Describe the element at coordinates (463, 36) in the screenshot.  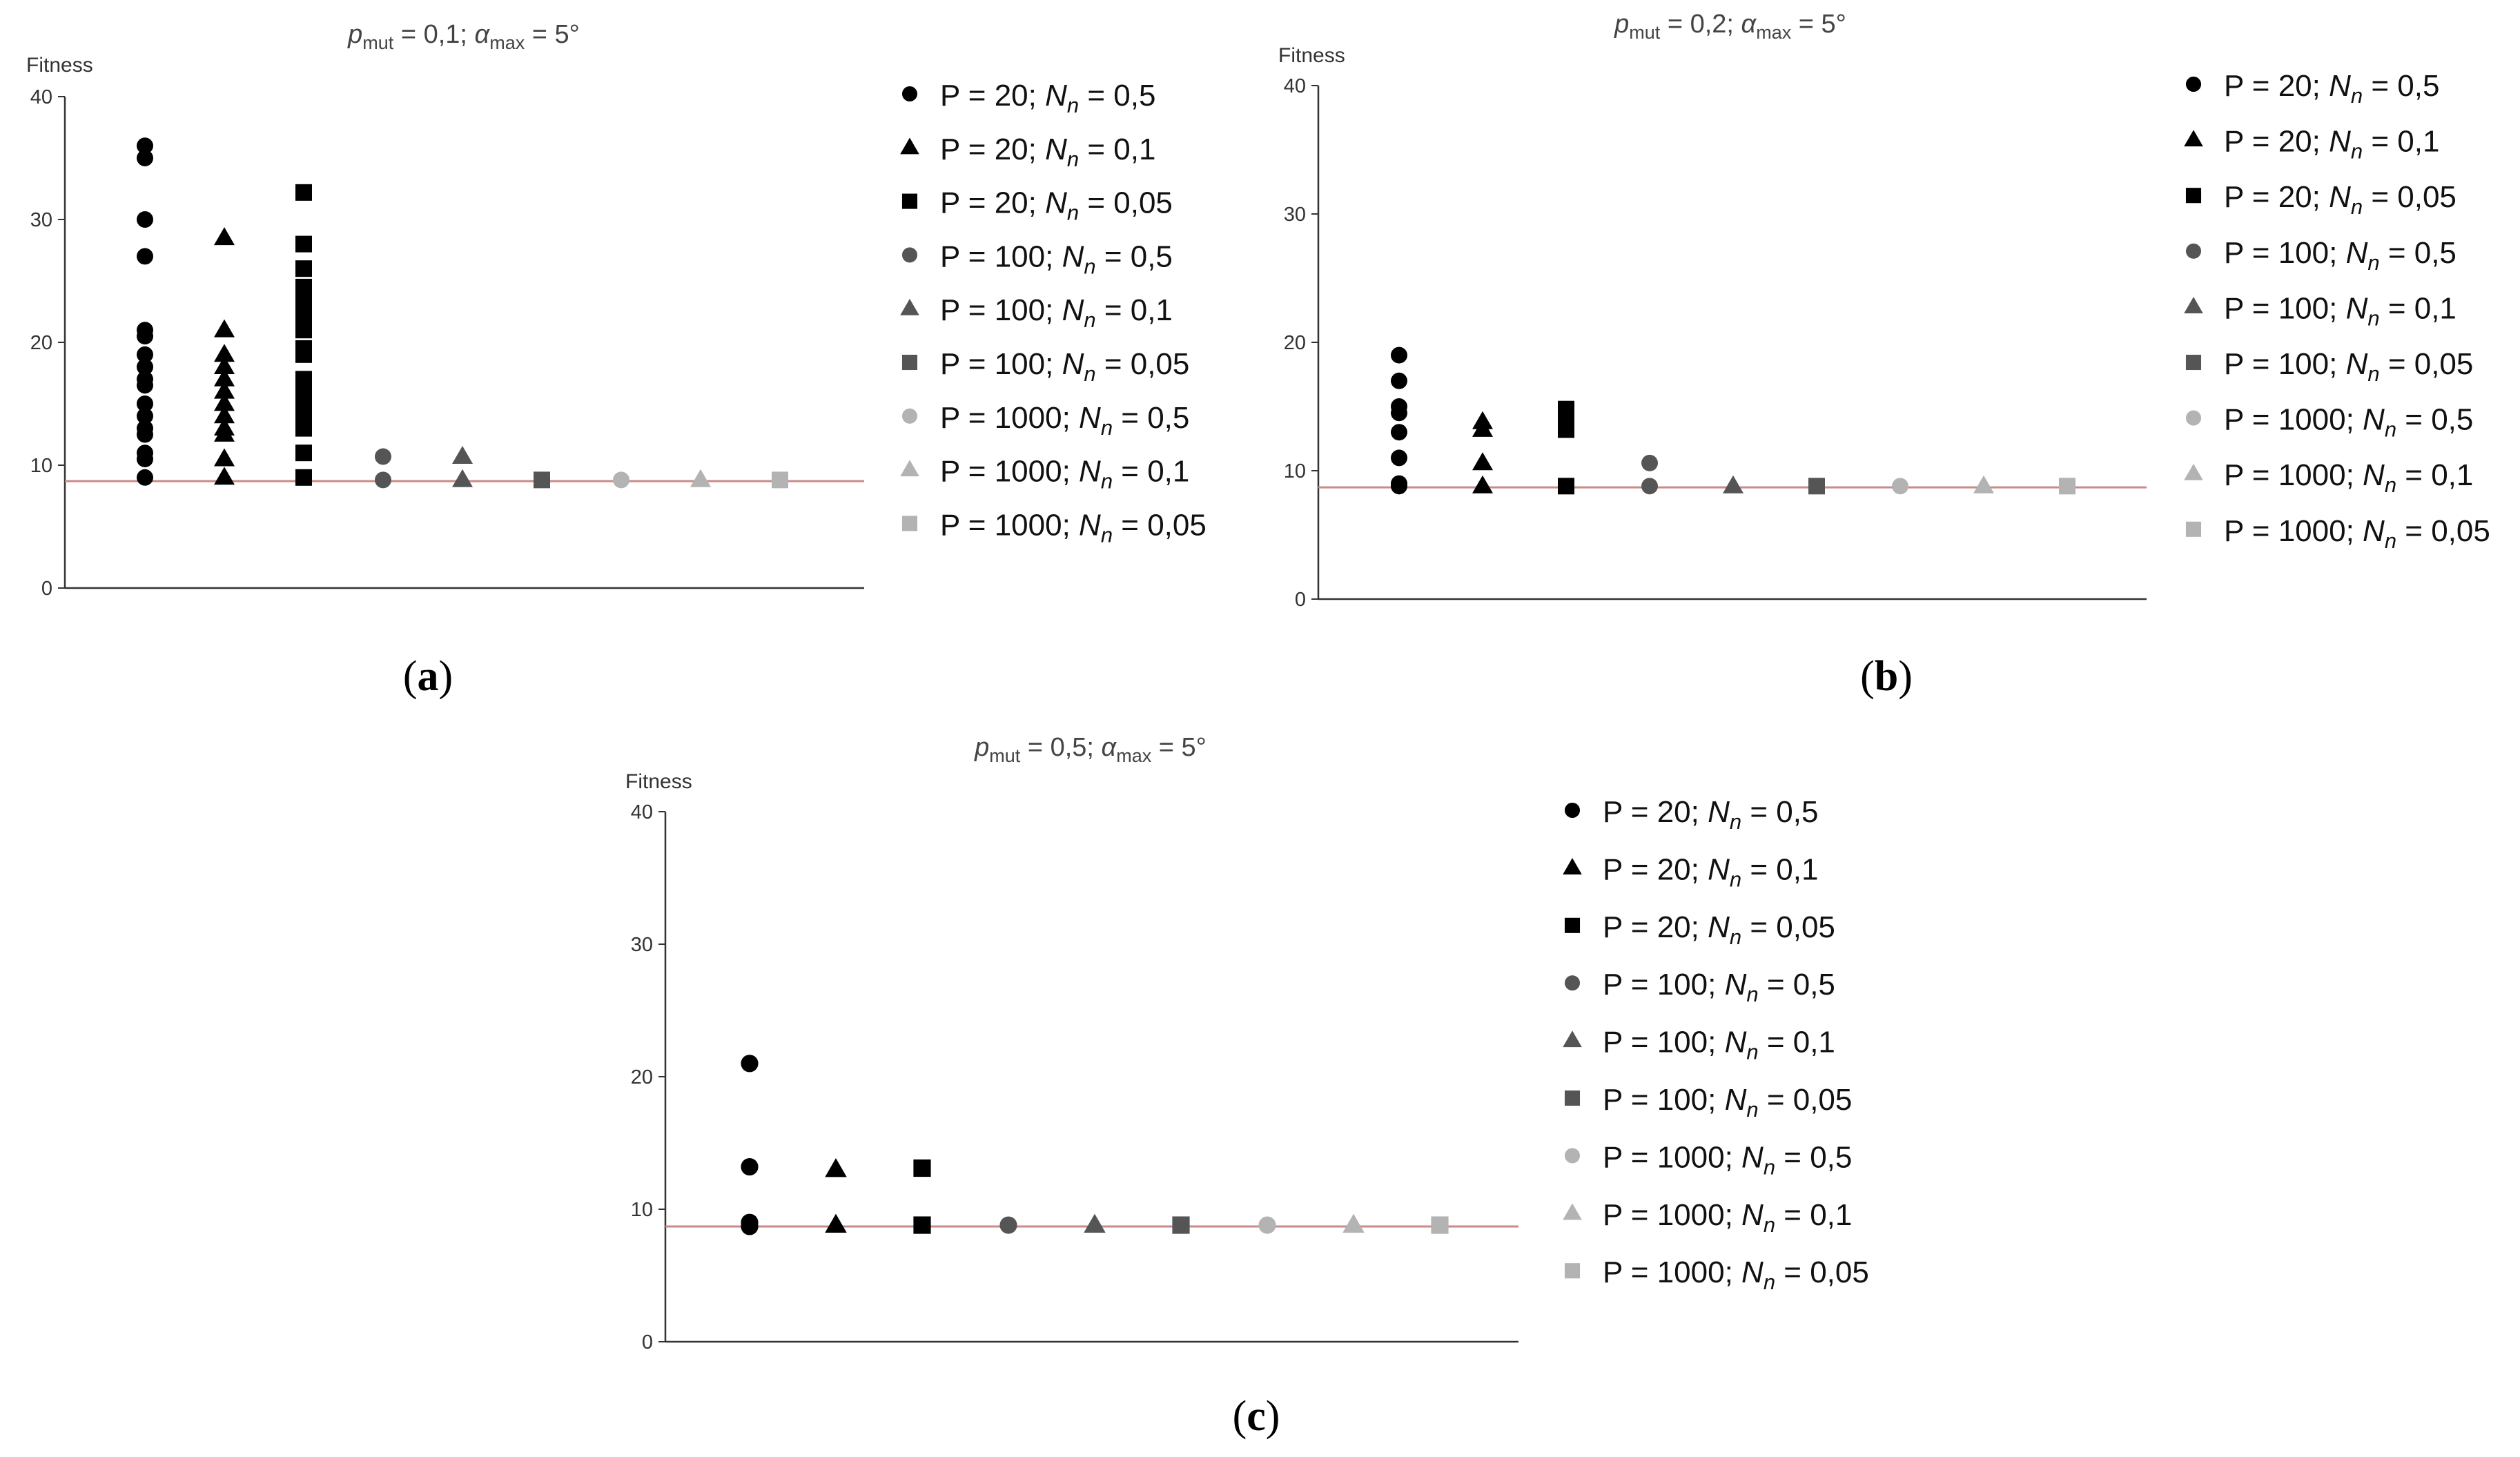
I see `chart-title: pmut = 0,1; αmax = 5°` at that location.